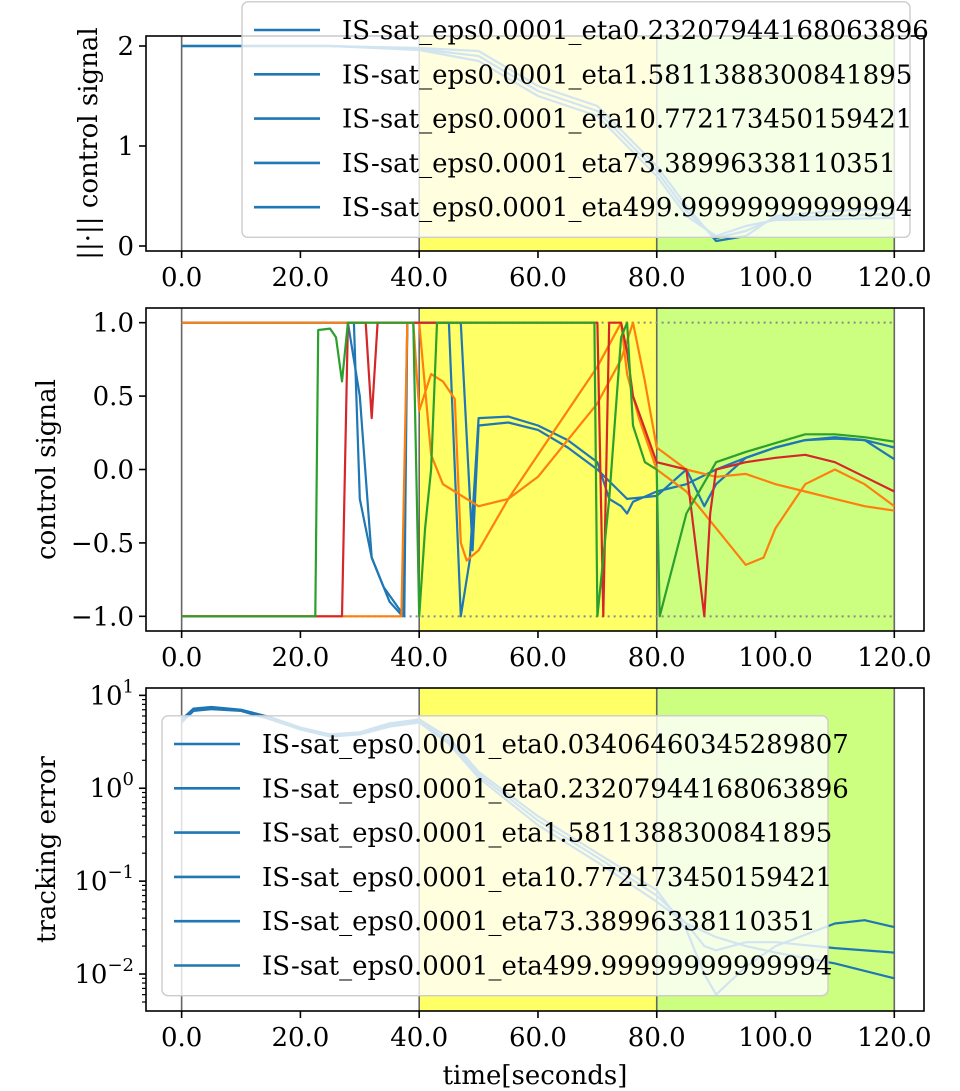 The image size is (960, 1091). Describe the element at coordinates (627, 208) in the screenshot. I see `norm-legend-entry-4: IS-sat_eps0.0001_eta499.99999999999994` at that location.